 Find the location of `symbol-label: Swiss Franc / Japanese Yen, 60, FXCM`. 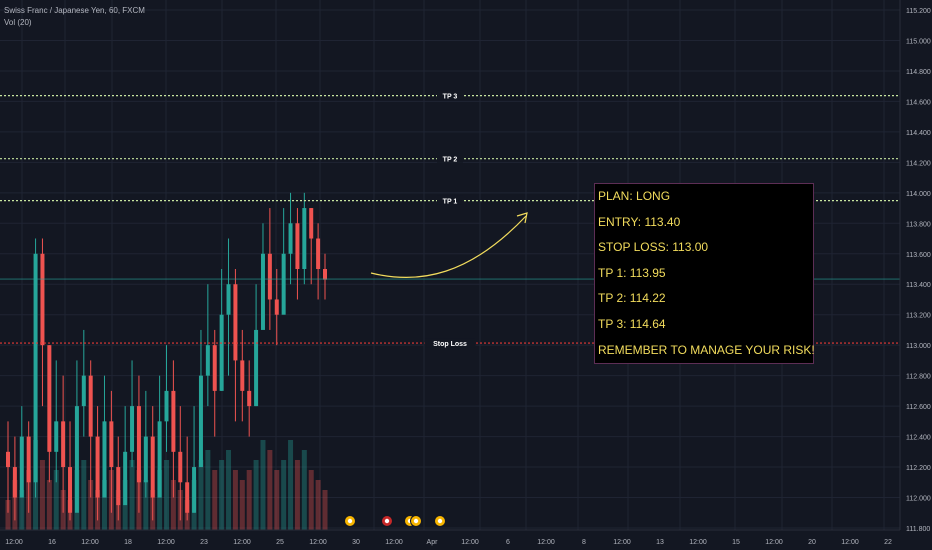

symbol-label: Swiss Franc / Japanese Yen, 60, FXCM is located at coordinates (74, 10).